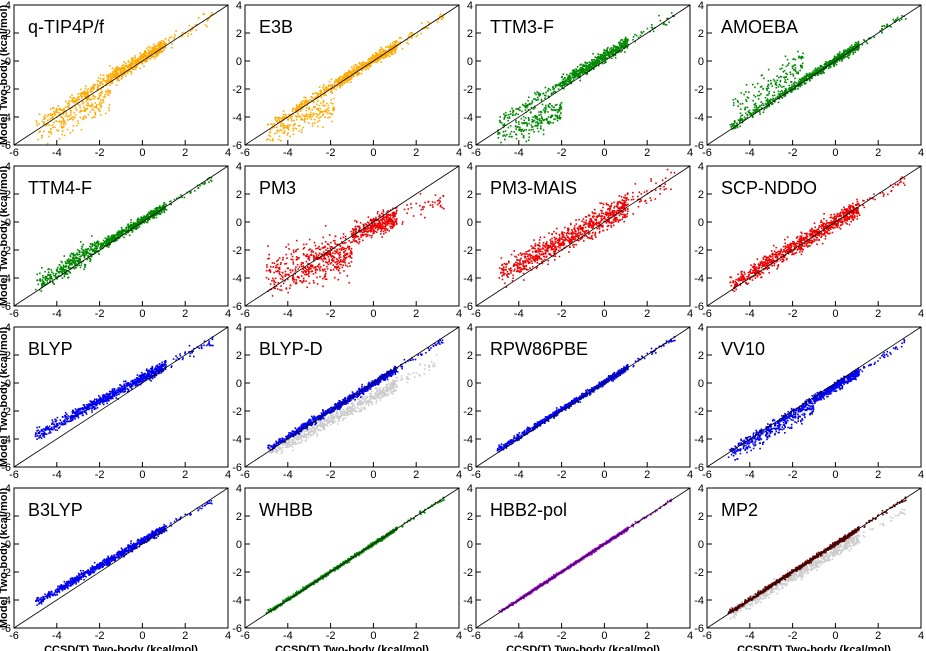 The image size is (926, 651). I want to click on y-tick-label: -6, so click(699, 146).